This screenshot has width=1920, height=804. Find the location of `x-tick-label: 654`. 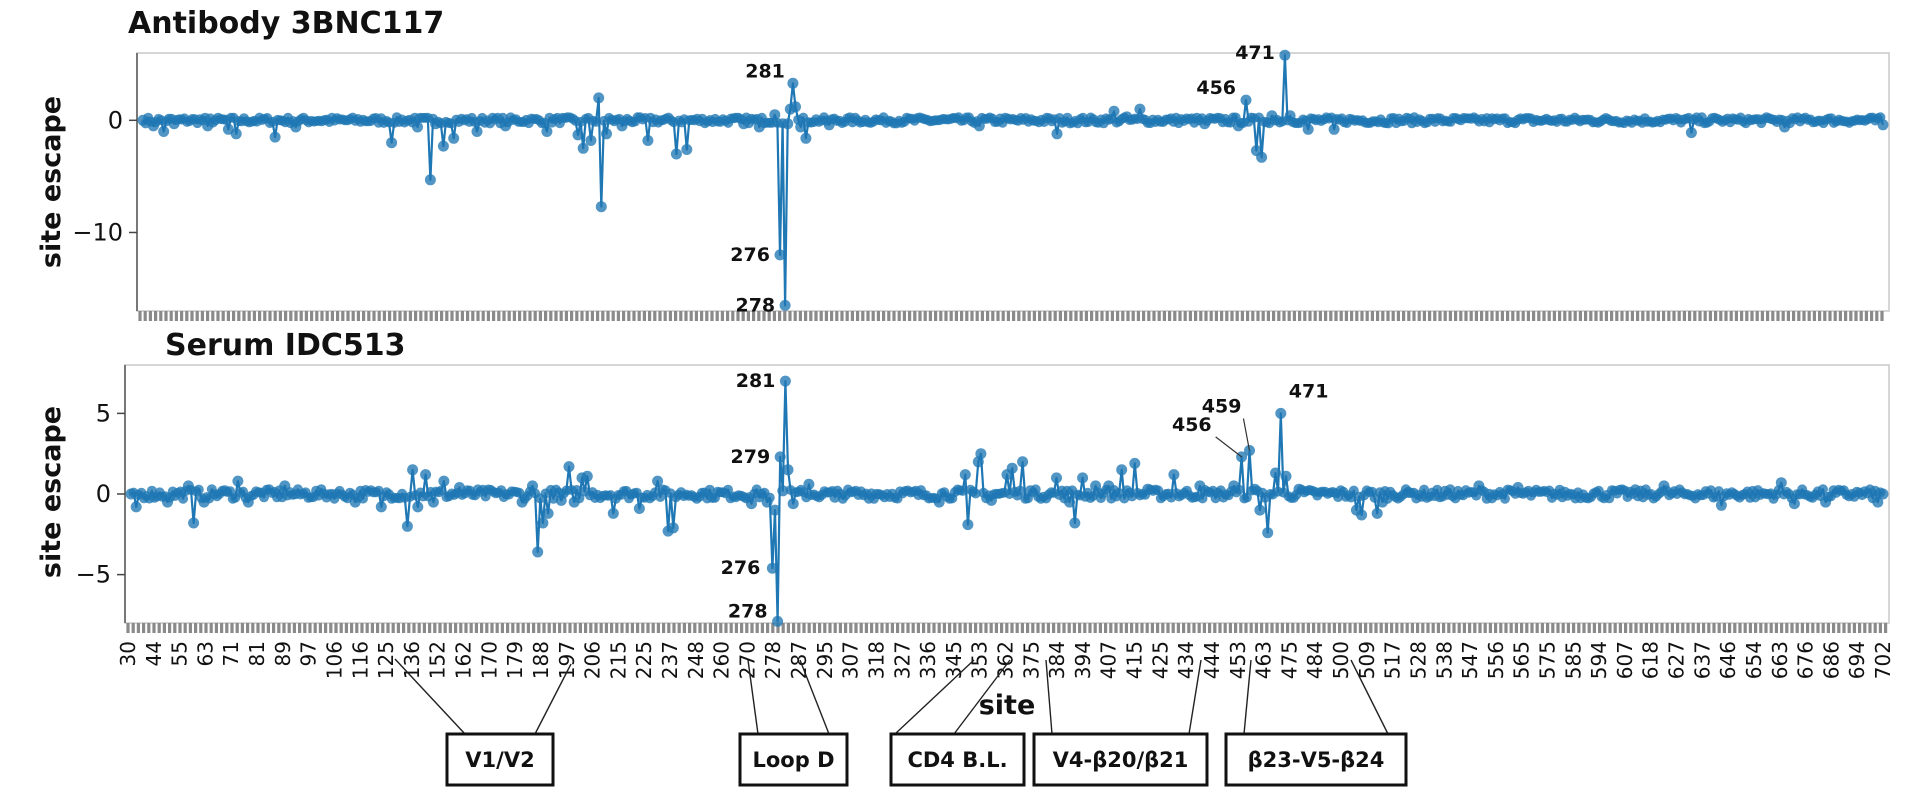

x-tick-label: 654 is located at coordinates (1754, 660).